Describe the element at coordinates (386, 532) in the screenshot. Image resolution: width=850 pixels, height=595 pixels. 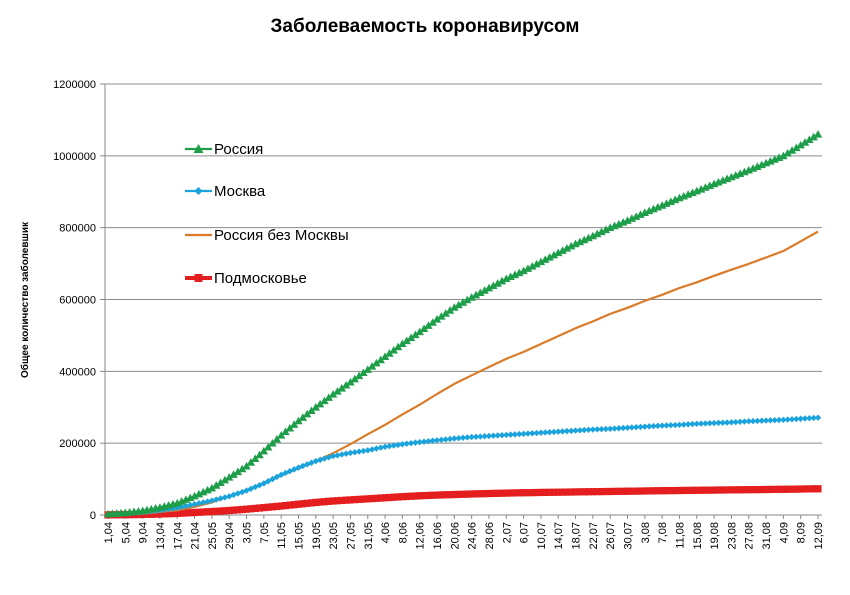
I see `x-tick-label: 4,06` at that location.